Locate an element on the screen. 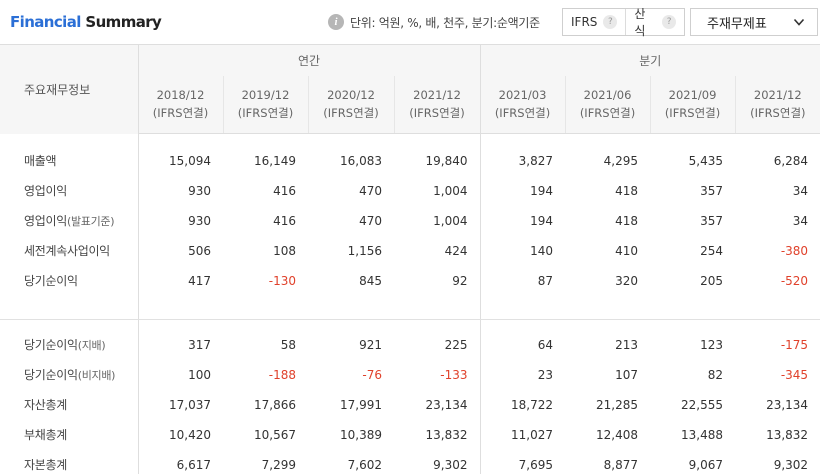 The image size is (824, 474). value-cell: 7,602 is located at coordinates (364, 464).